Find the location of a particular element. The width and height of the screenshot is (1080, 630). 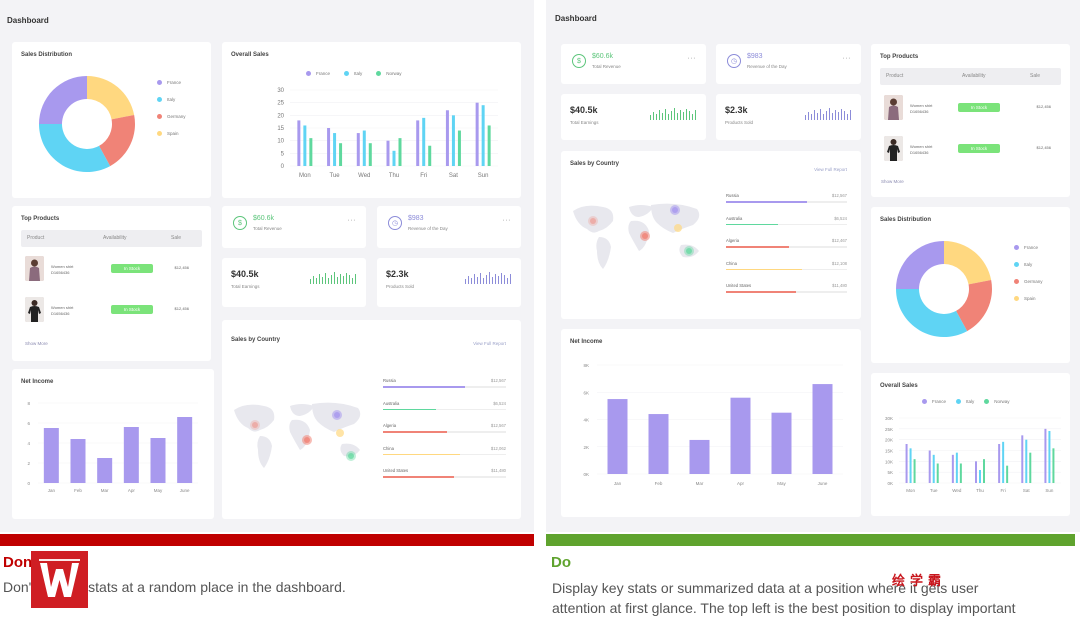

stat-value: $40.5k is located at coordinates (584, 110).